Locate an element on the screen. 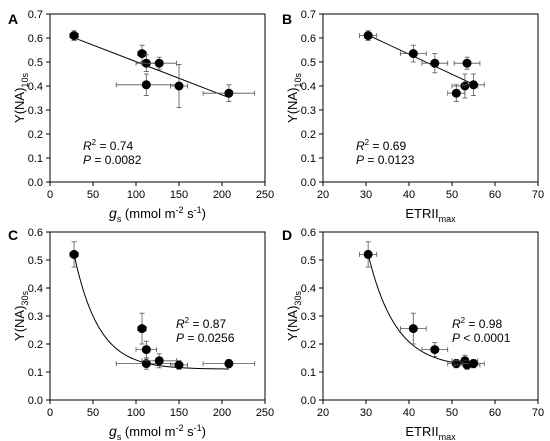 The width and height of the screenshot is (550, 441). p-value-label: P = 0.0123 is located at coordinates (385, 160).